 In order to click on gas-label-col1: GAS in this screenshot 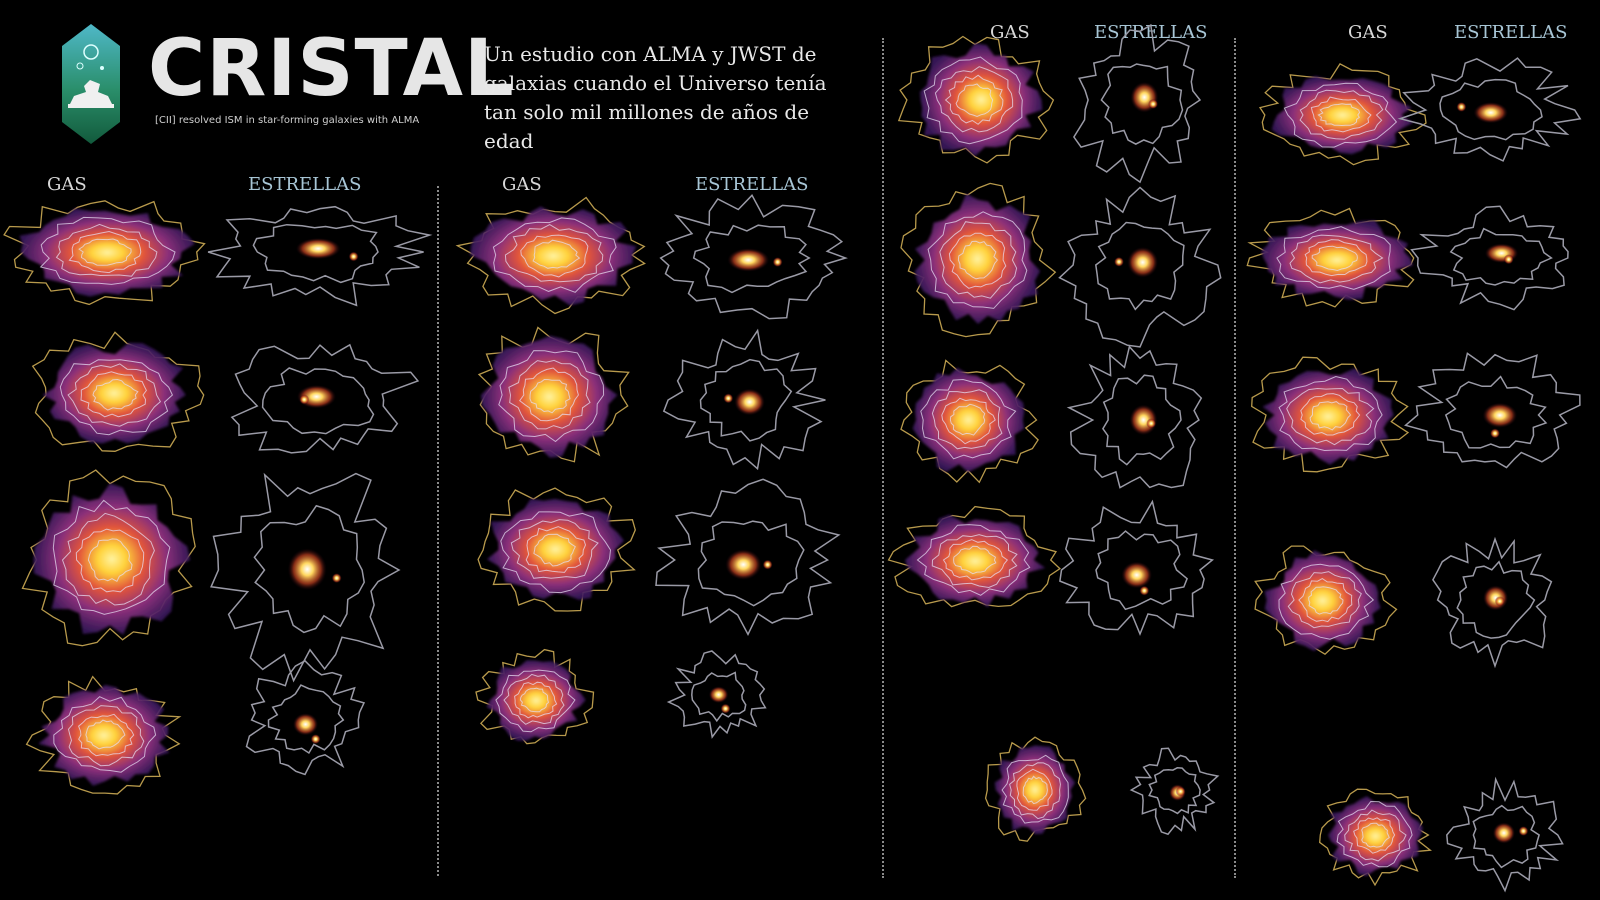, I will do `click(67, 184)`.